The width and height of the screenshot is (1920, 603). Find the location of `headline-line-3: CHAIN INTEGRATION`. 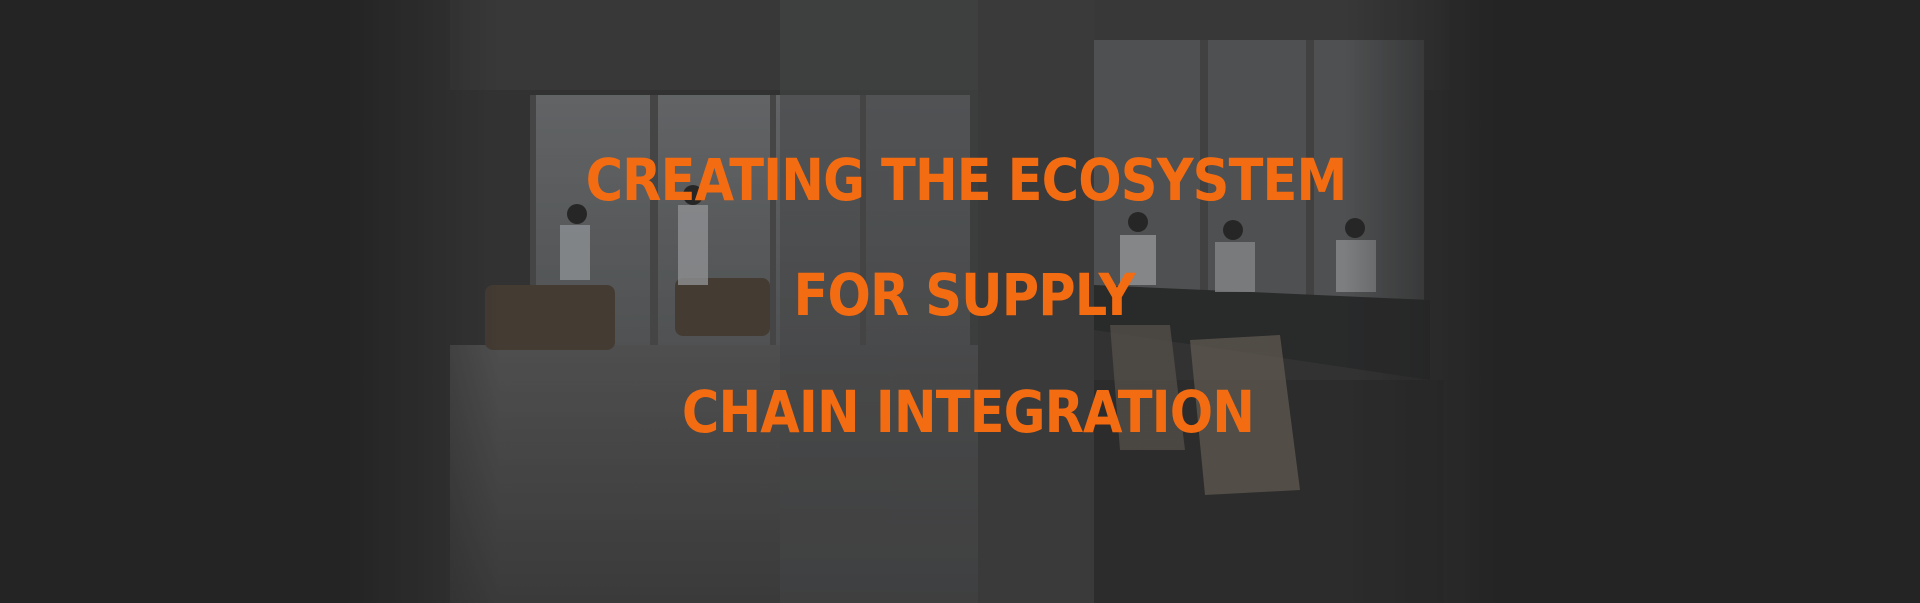

headline-line-3: CHAIN INTEGRATION is located at coordinates (968, 412).